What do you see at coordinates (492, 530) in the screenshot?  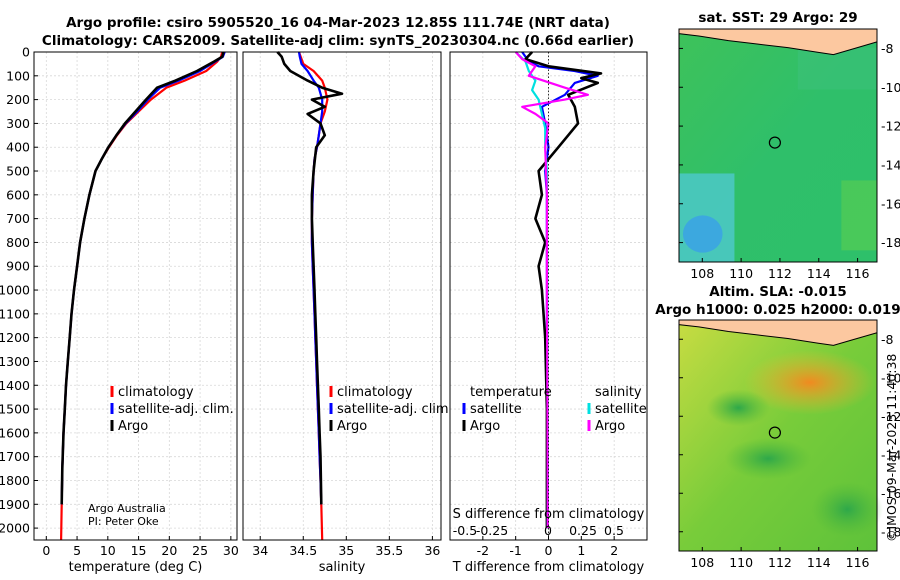 I see `s-diff-tick-label: -0.25` at bounding box center [492, 530].